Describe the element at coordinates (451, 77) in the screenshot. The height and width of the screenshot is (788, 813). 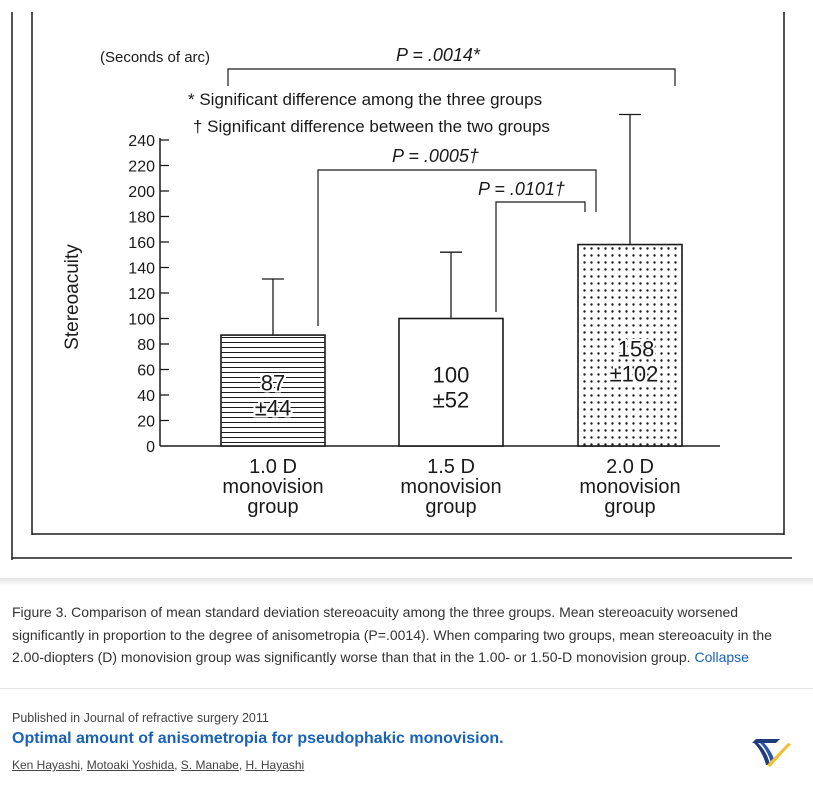
I see `bracket-overall` at that location.